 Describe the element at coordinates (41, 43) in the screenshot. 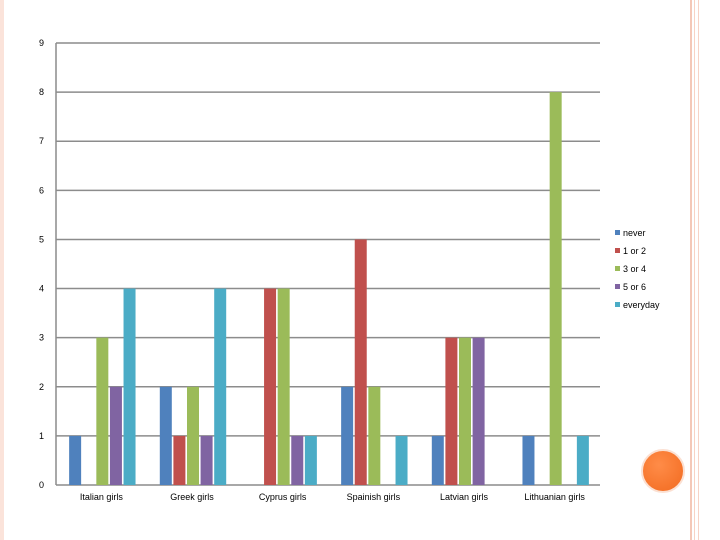

I see `y-tick-label: 9` at that location.